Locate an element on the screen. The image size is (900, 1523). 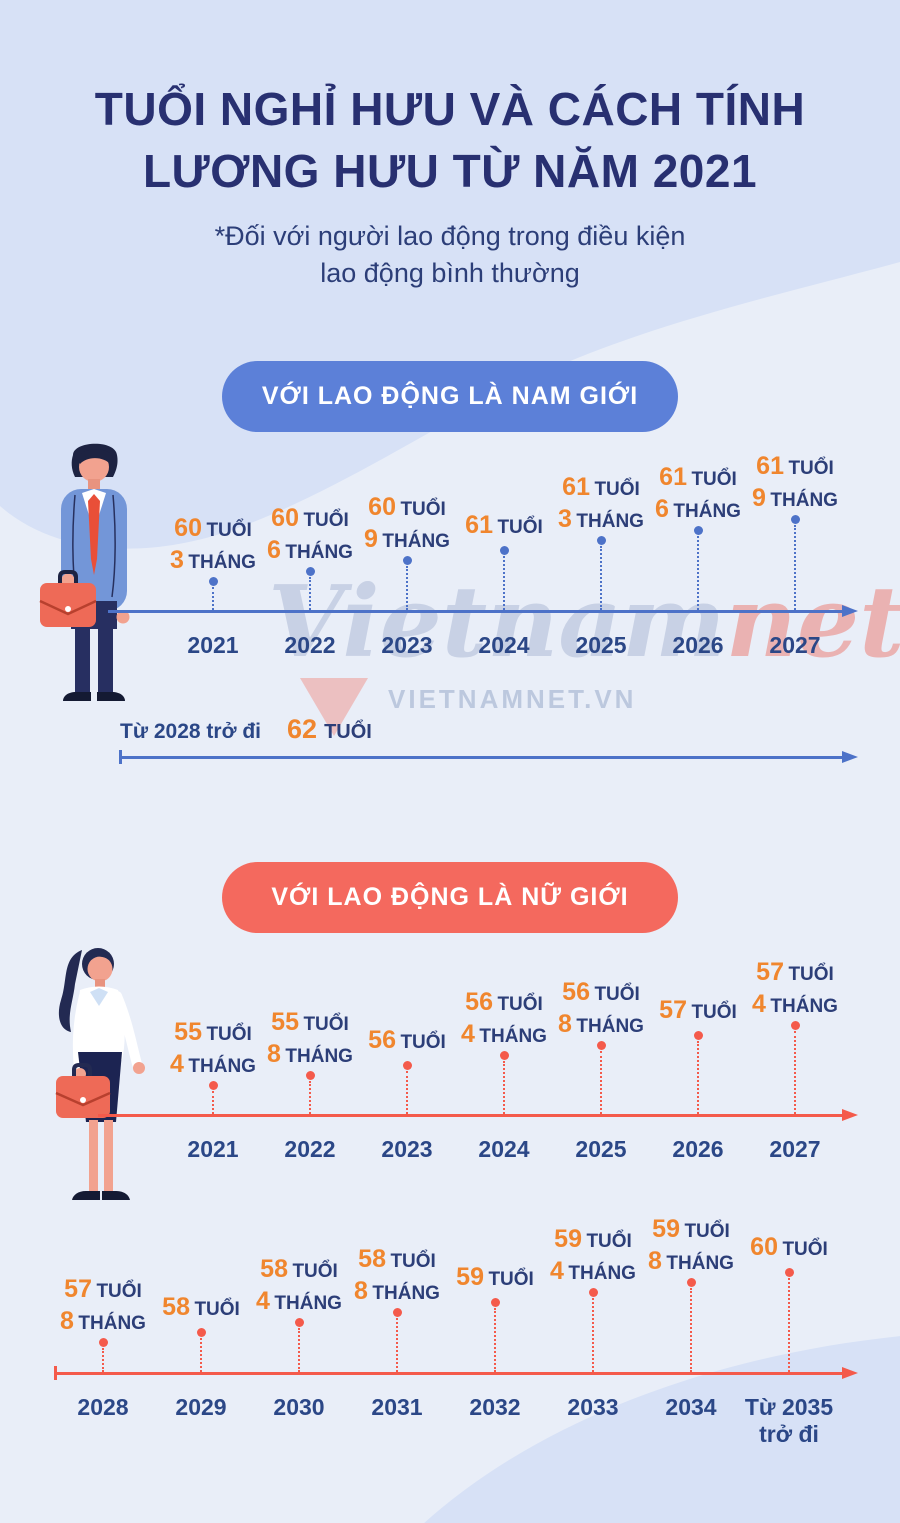
age-label: 56 TUỔI 4 THÁNG is located at coordinates (504, 1020).